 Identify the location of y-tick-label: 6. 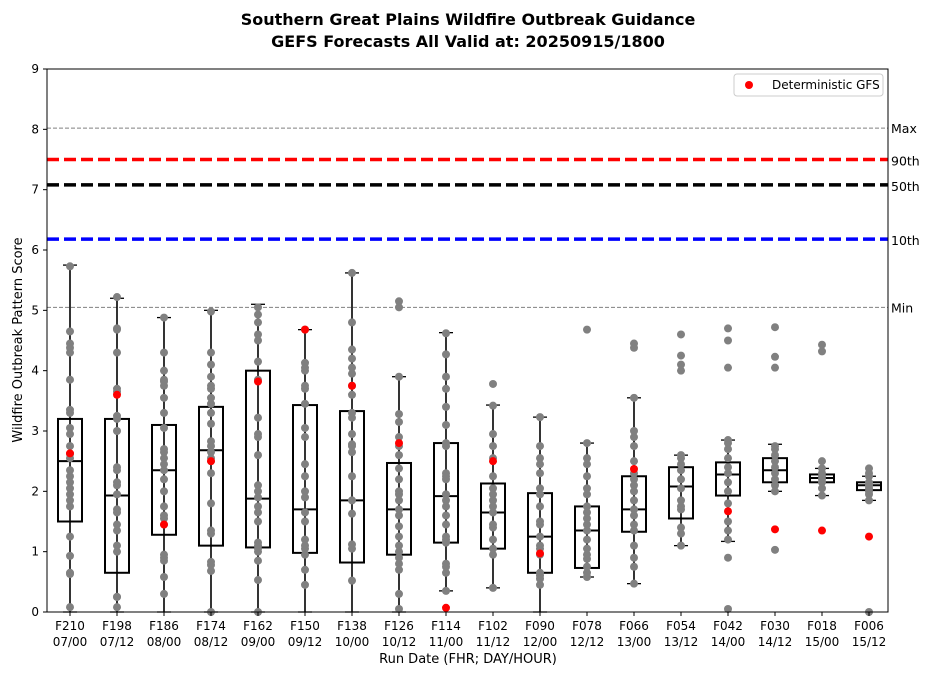
(35, 250).